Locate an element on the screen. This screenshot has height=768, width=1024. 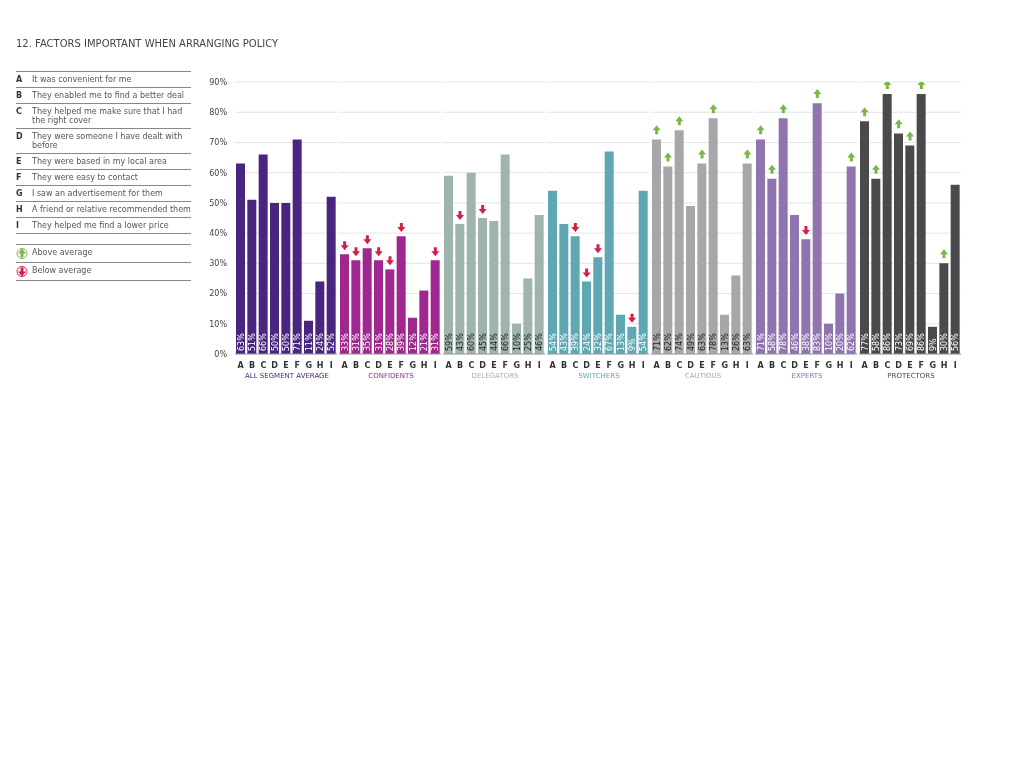
data-label: 67% is located at coordinates (610, 341).